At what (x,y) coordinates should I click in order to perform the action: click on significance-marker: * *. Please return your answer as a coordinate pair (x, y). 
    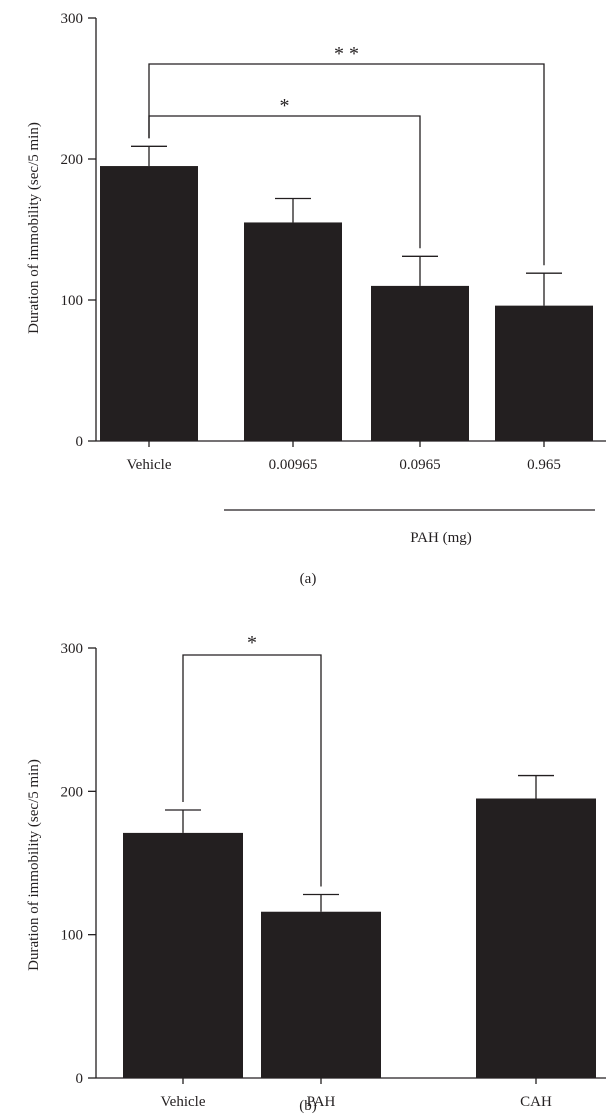
    Looking at the image, I should click on (346, 54).